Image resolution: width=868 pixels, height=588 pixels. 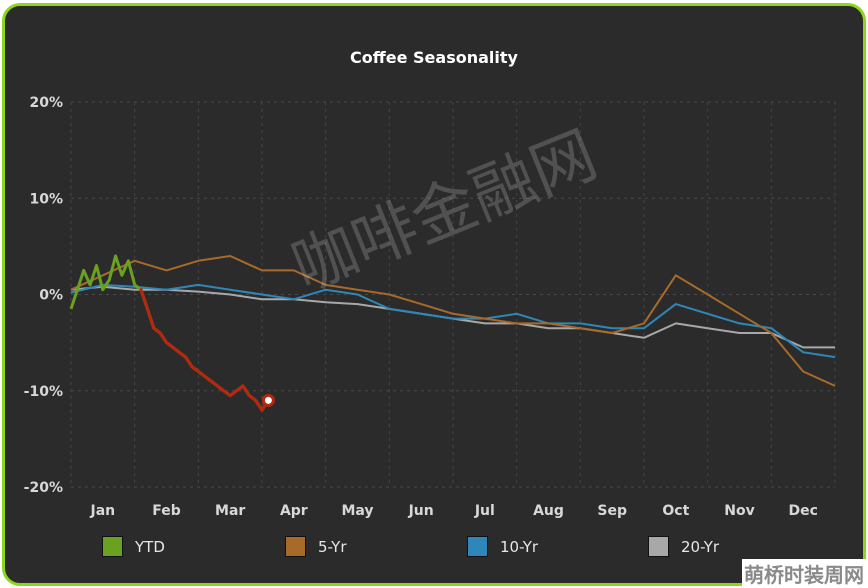 I want to click on ytd-end-marker, so click(x=268, y=400).